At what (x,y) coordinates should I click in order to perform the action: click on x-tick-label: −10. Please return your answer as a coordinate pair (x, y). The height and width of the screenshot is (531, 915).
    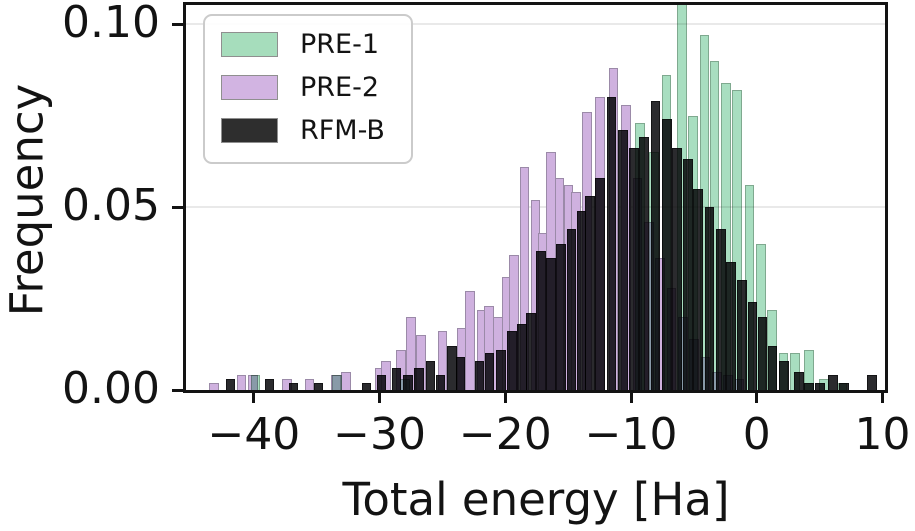
    Looking at the image, I should click on (631, 434).